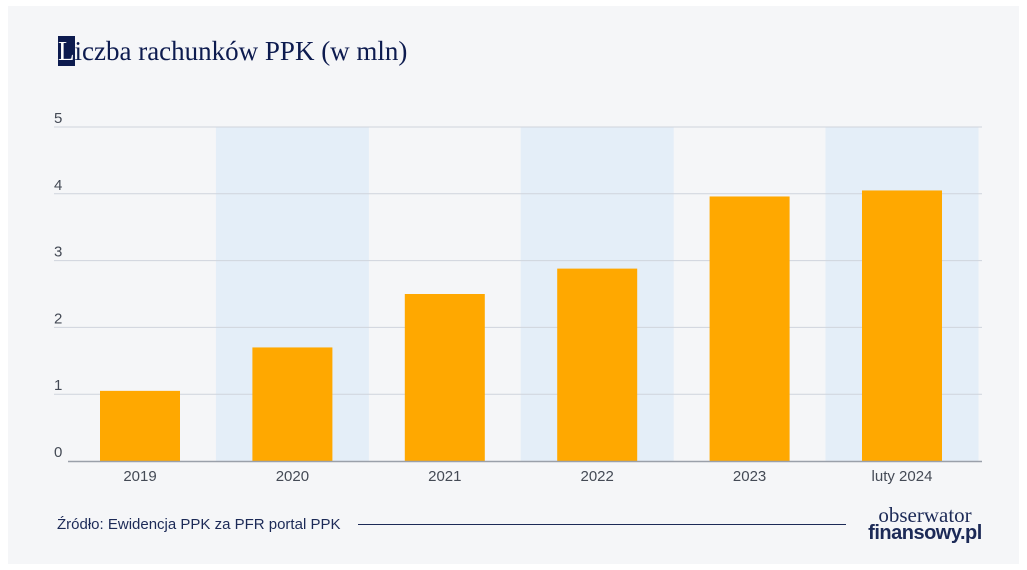  I want to click on title-initial: L, so click(66, 51).